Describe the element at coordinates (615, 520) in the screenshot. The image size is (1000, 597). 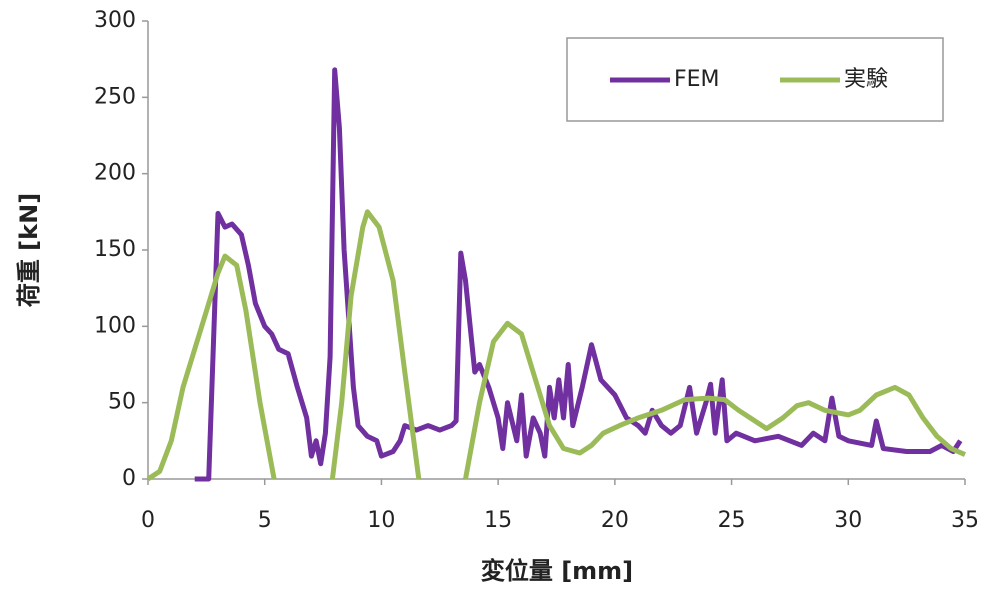
I see `x-tick-label: 20` at that location.